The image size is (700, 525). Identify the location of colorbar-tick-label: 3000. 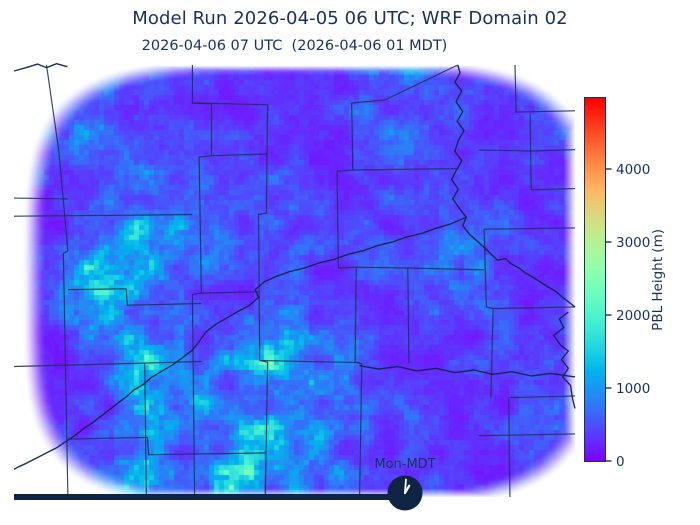
(633, 243).